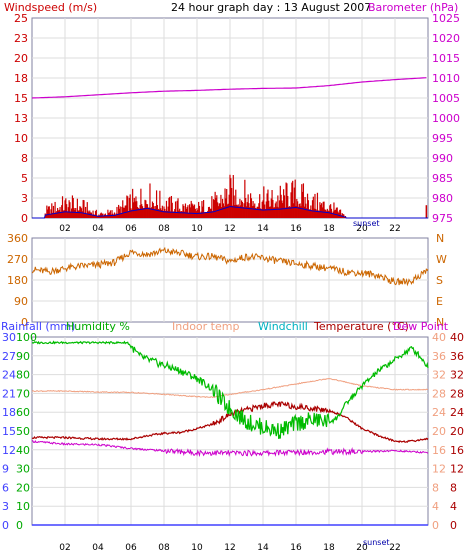  Describe the element at coordinates (457, 337) in the screenshot. I see `temperature-tick-label: 40` at that location.